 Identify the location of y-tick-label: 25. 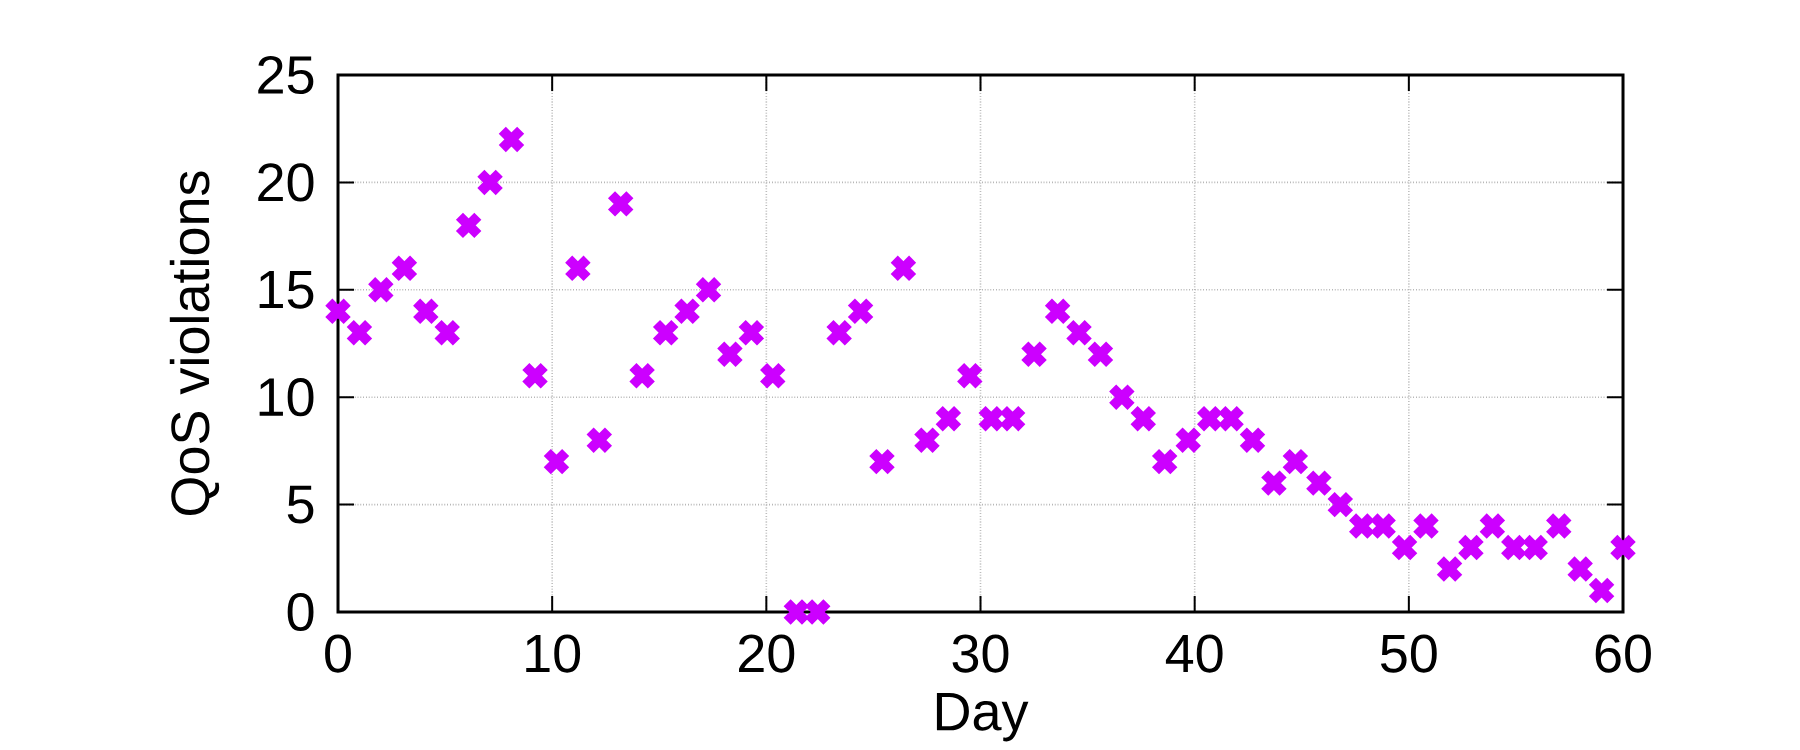
(286, 75).